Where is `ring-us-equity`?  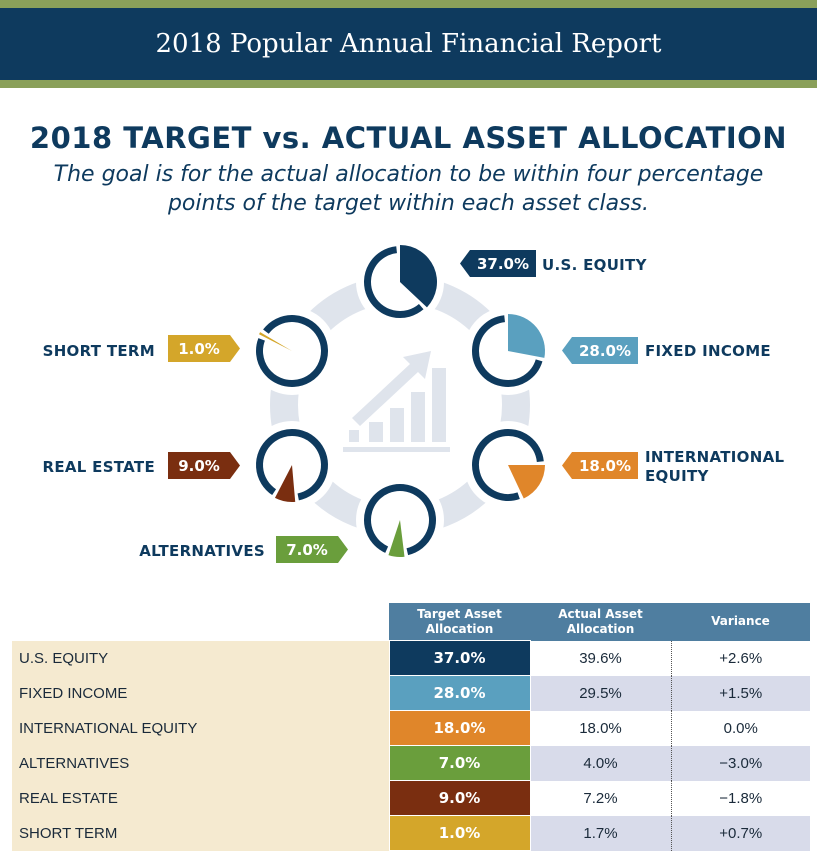
ring-us-equity is located at coordinates (394, 282).